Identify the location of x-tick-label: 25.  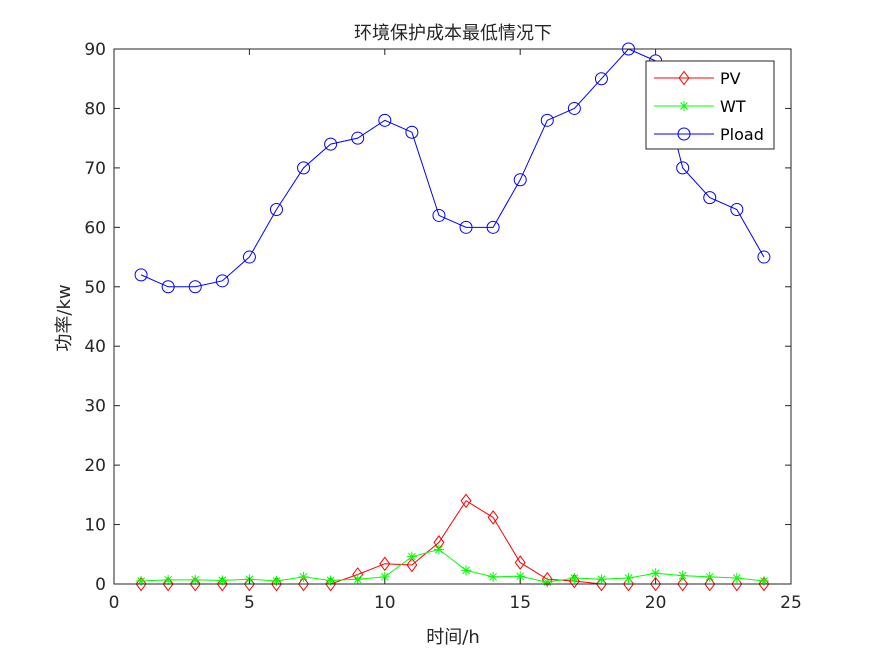
(791, 603).